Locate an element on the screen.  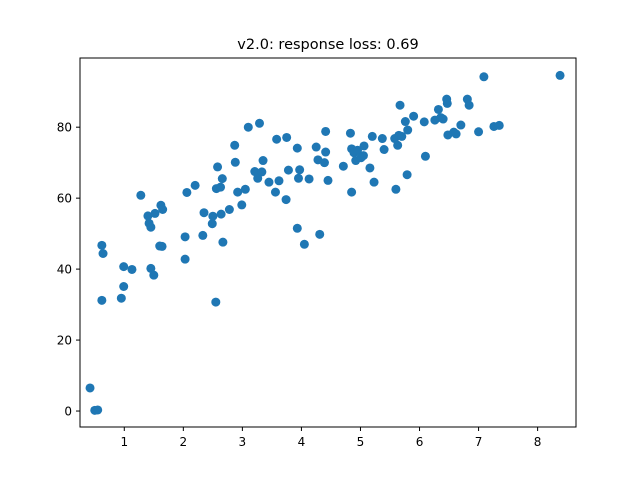
y-tick-label: 20 is located at coordinates (64, 341).